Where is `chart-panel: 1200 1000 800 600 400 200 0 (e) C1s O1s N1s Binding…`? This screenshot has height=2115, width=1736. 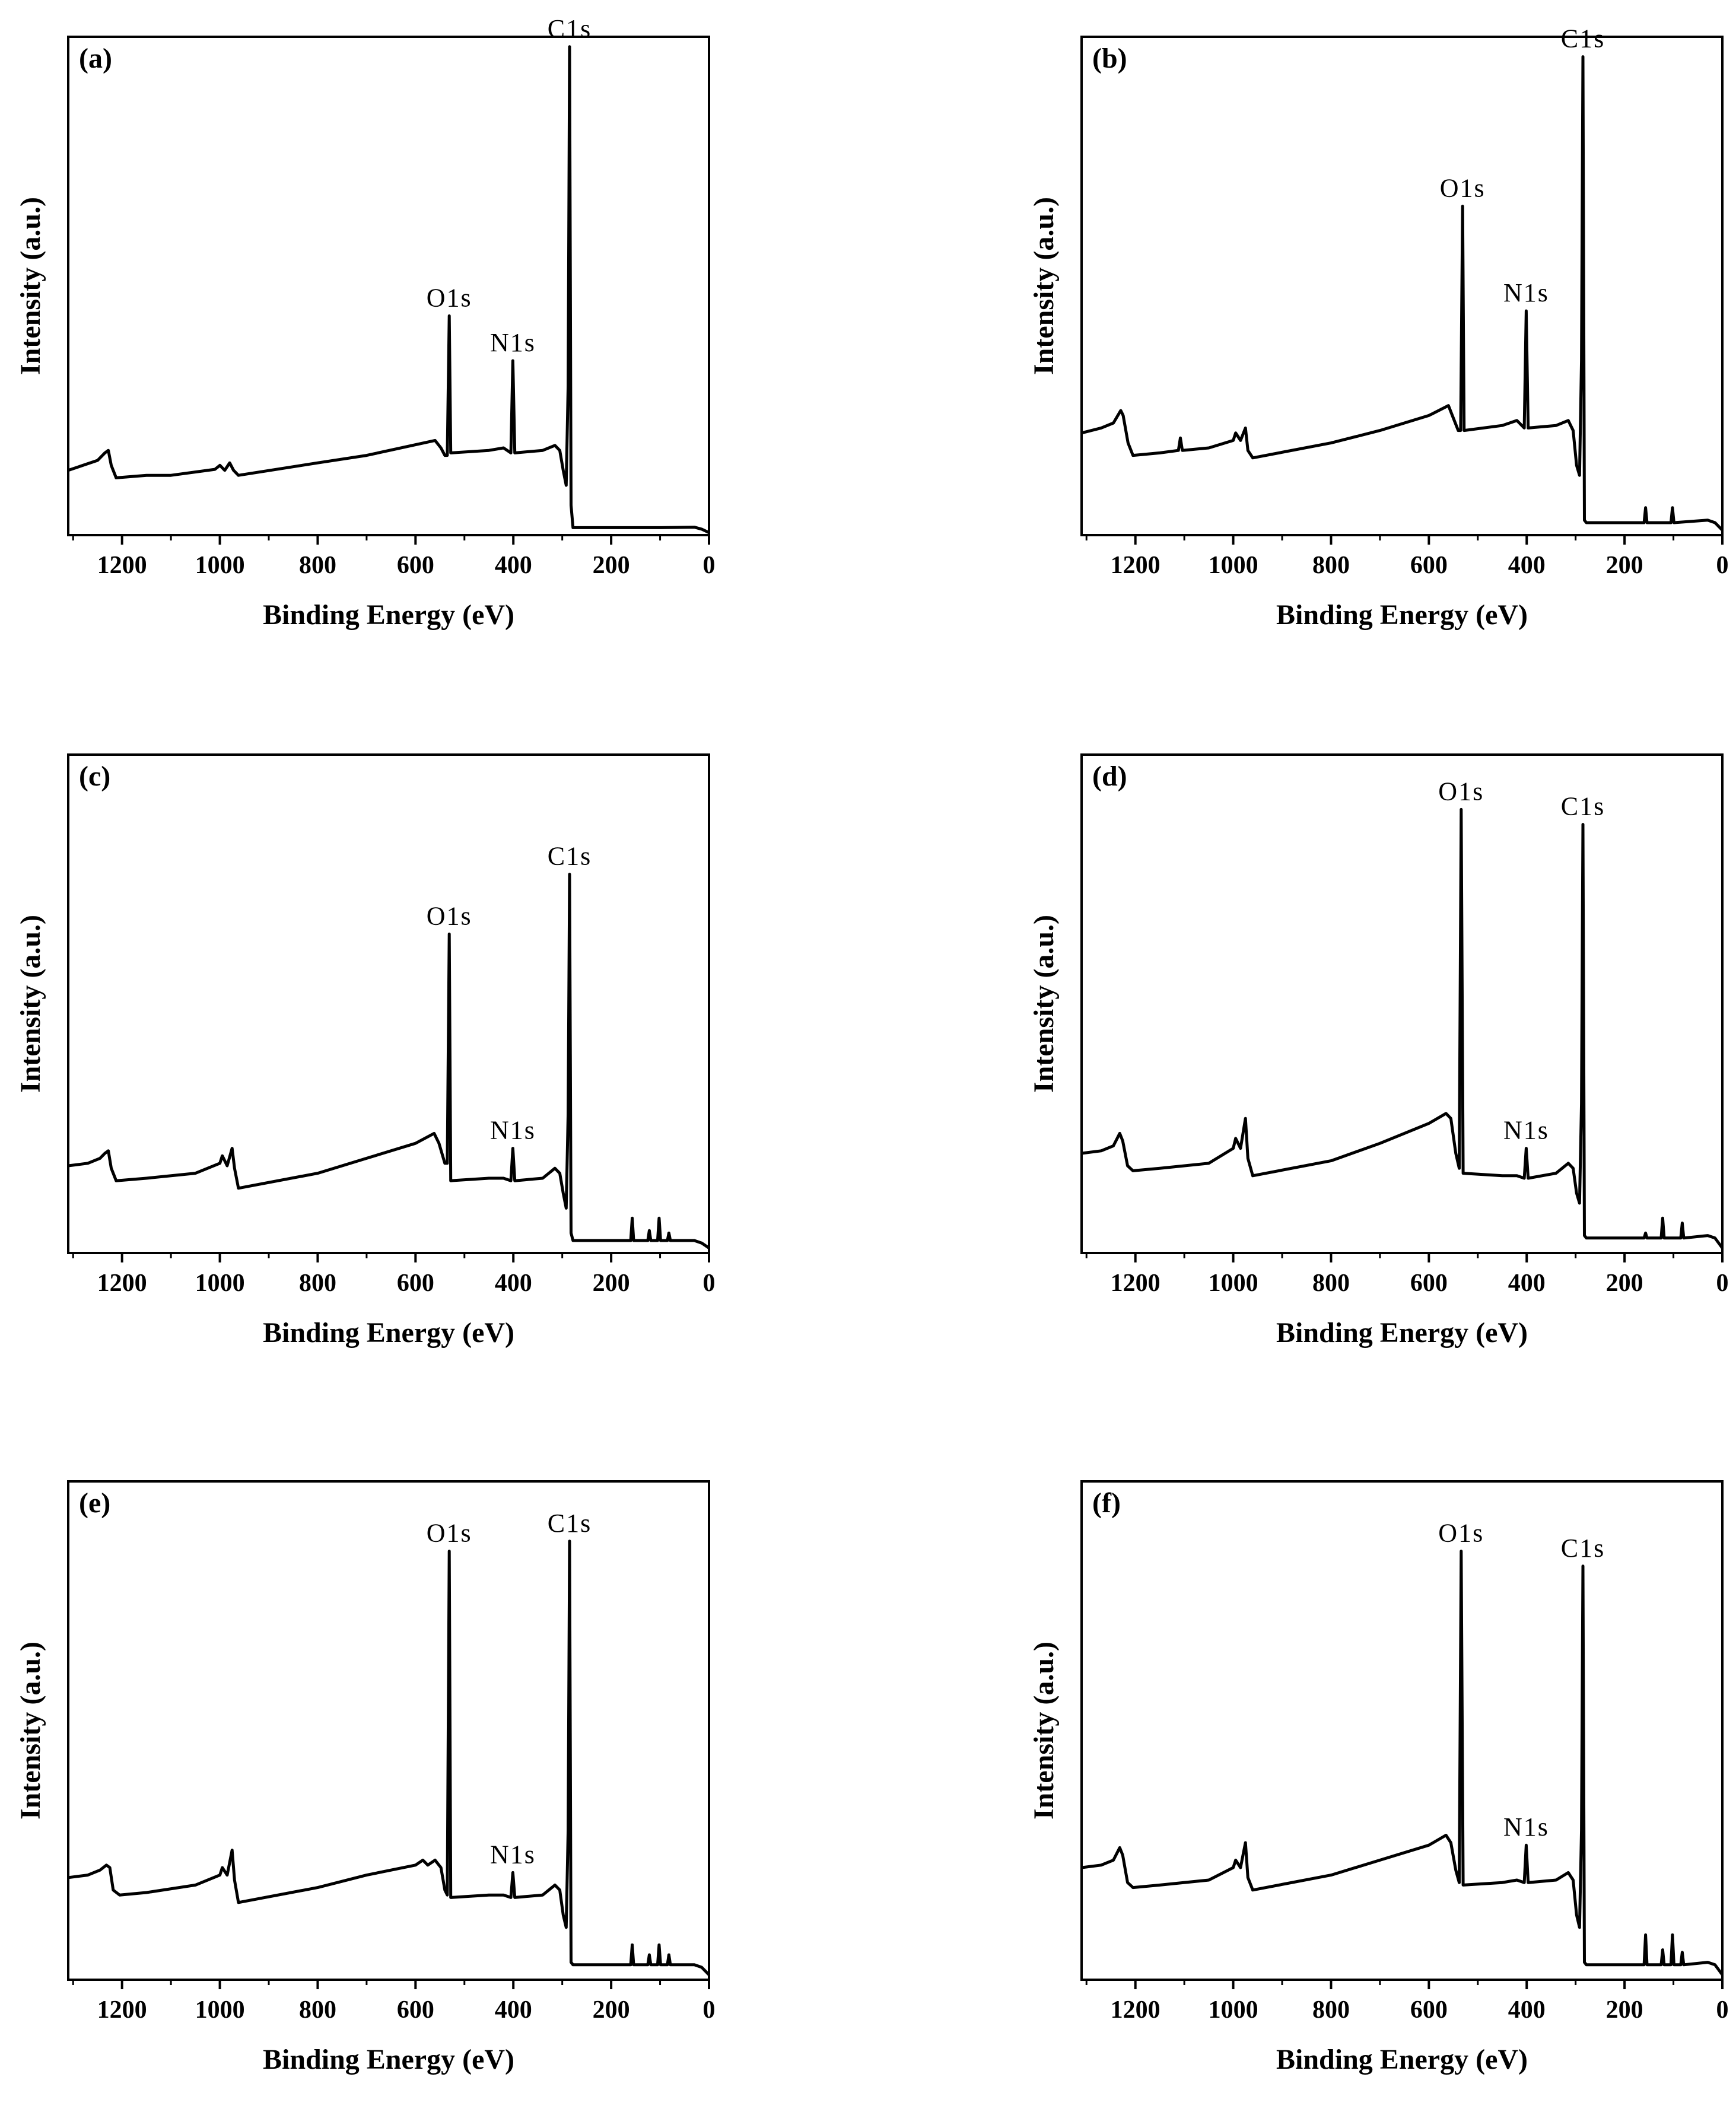 chart-panel: 1200 1000 800 600 400 200 0 (e) C1s O1s N1s Binding… is located at coordinates (366, 1777).